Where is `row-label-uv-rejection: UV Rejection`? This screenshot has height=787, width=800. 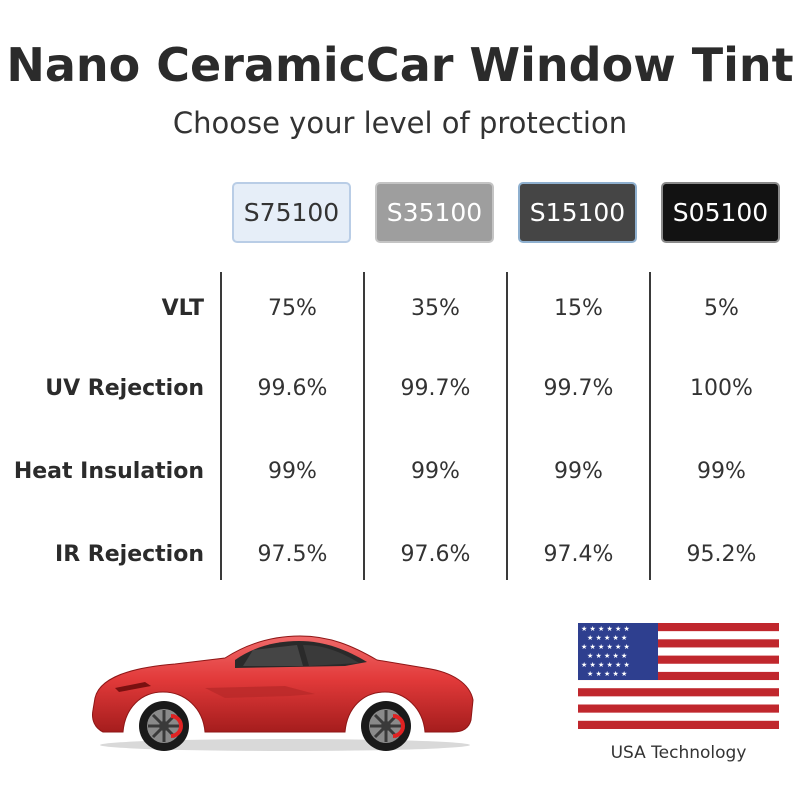 row-label-uv-rejection: UV Rejection is located at coordinates (124, 388).